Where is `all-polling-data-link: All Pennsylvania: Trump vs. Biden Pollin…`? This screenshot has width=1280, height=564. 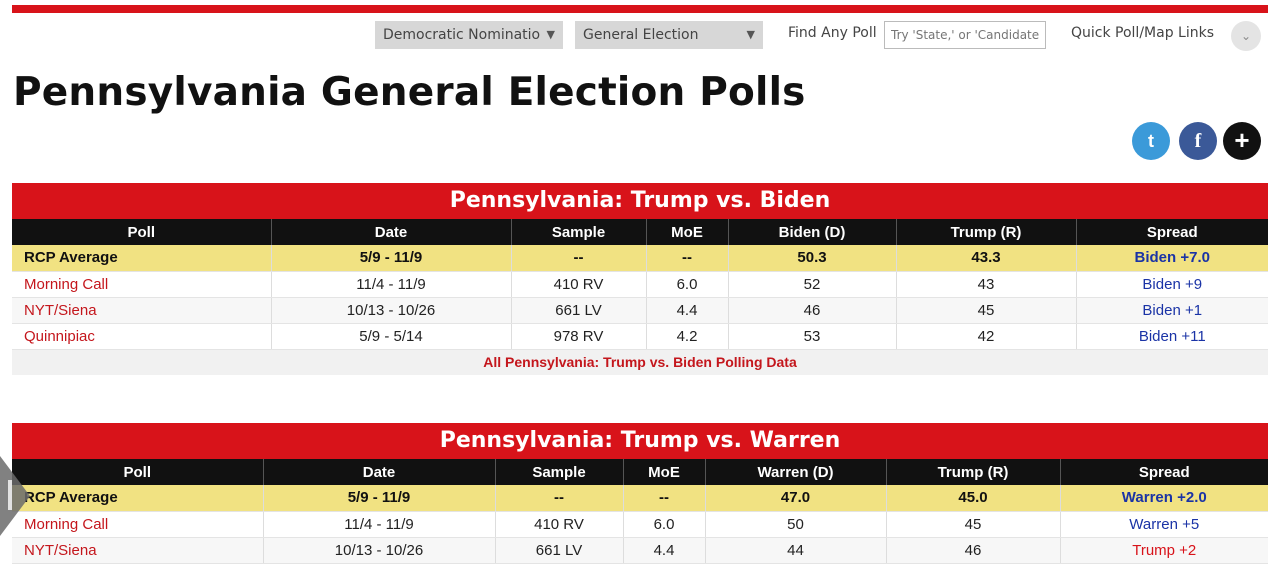 all-polling-data-link: All Pennsylvania: Trump vs. Biden Pollin… is located at coordinates (640, 362).